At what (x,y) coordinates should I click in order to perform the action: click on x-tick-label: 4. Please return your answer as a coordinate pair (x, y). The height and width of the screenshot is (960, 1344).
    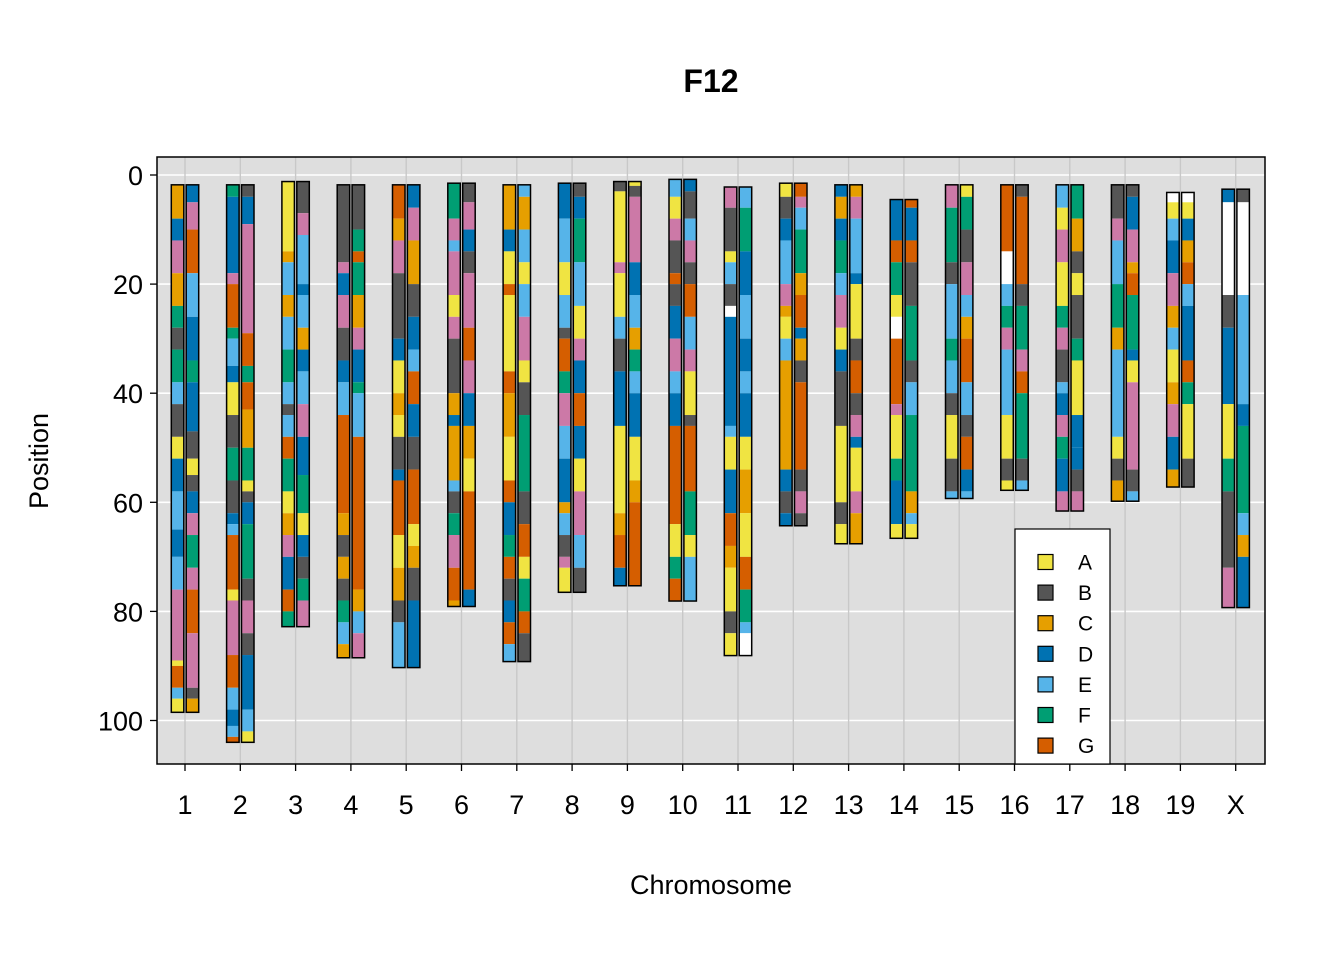
    Looking at the image, I should click on (350, 805).